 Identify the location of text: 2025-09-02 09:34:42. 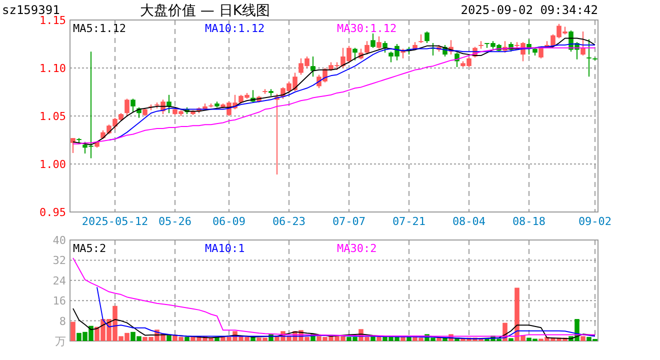
(529, 10).